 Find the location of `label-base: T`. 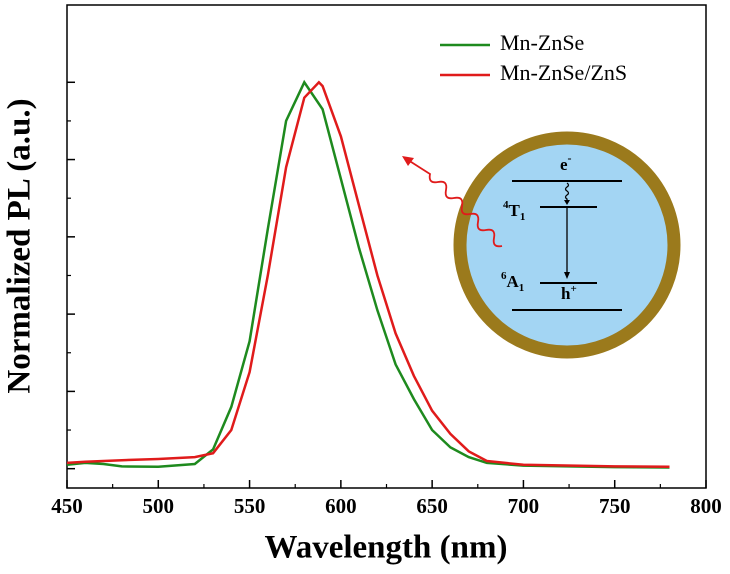

label-base: T is located at coordinates (515, 210).